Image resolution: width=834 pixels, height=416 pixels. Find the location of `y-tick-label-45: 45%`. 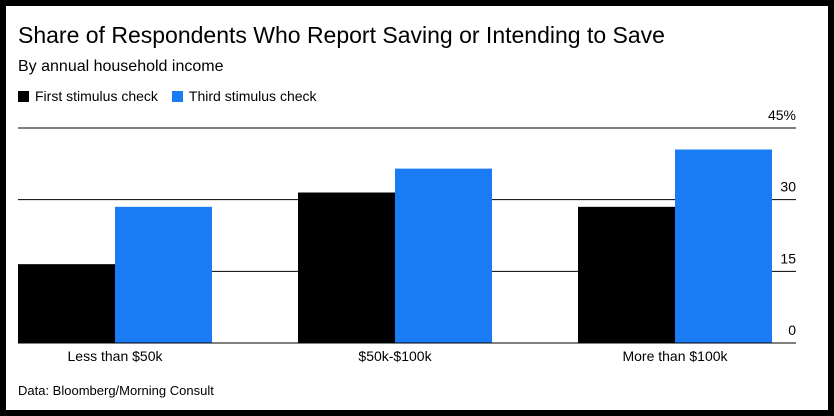

y-tick-label-45: 45% is located at coordinates (782, 115).